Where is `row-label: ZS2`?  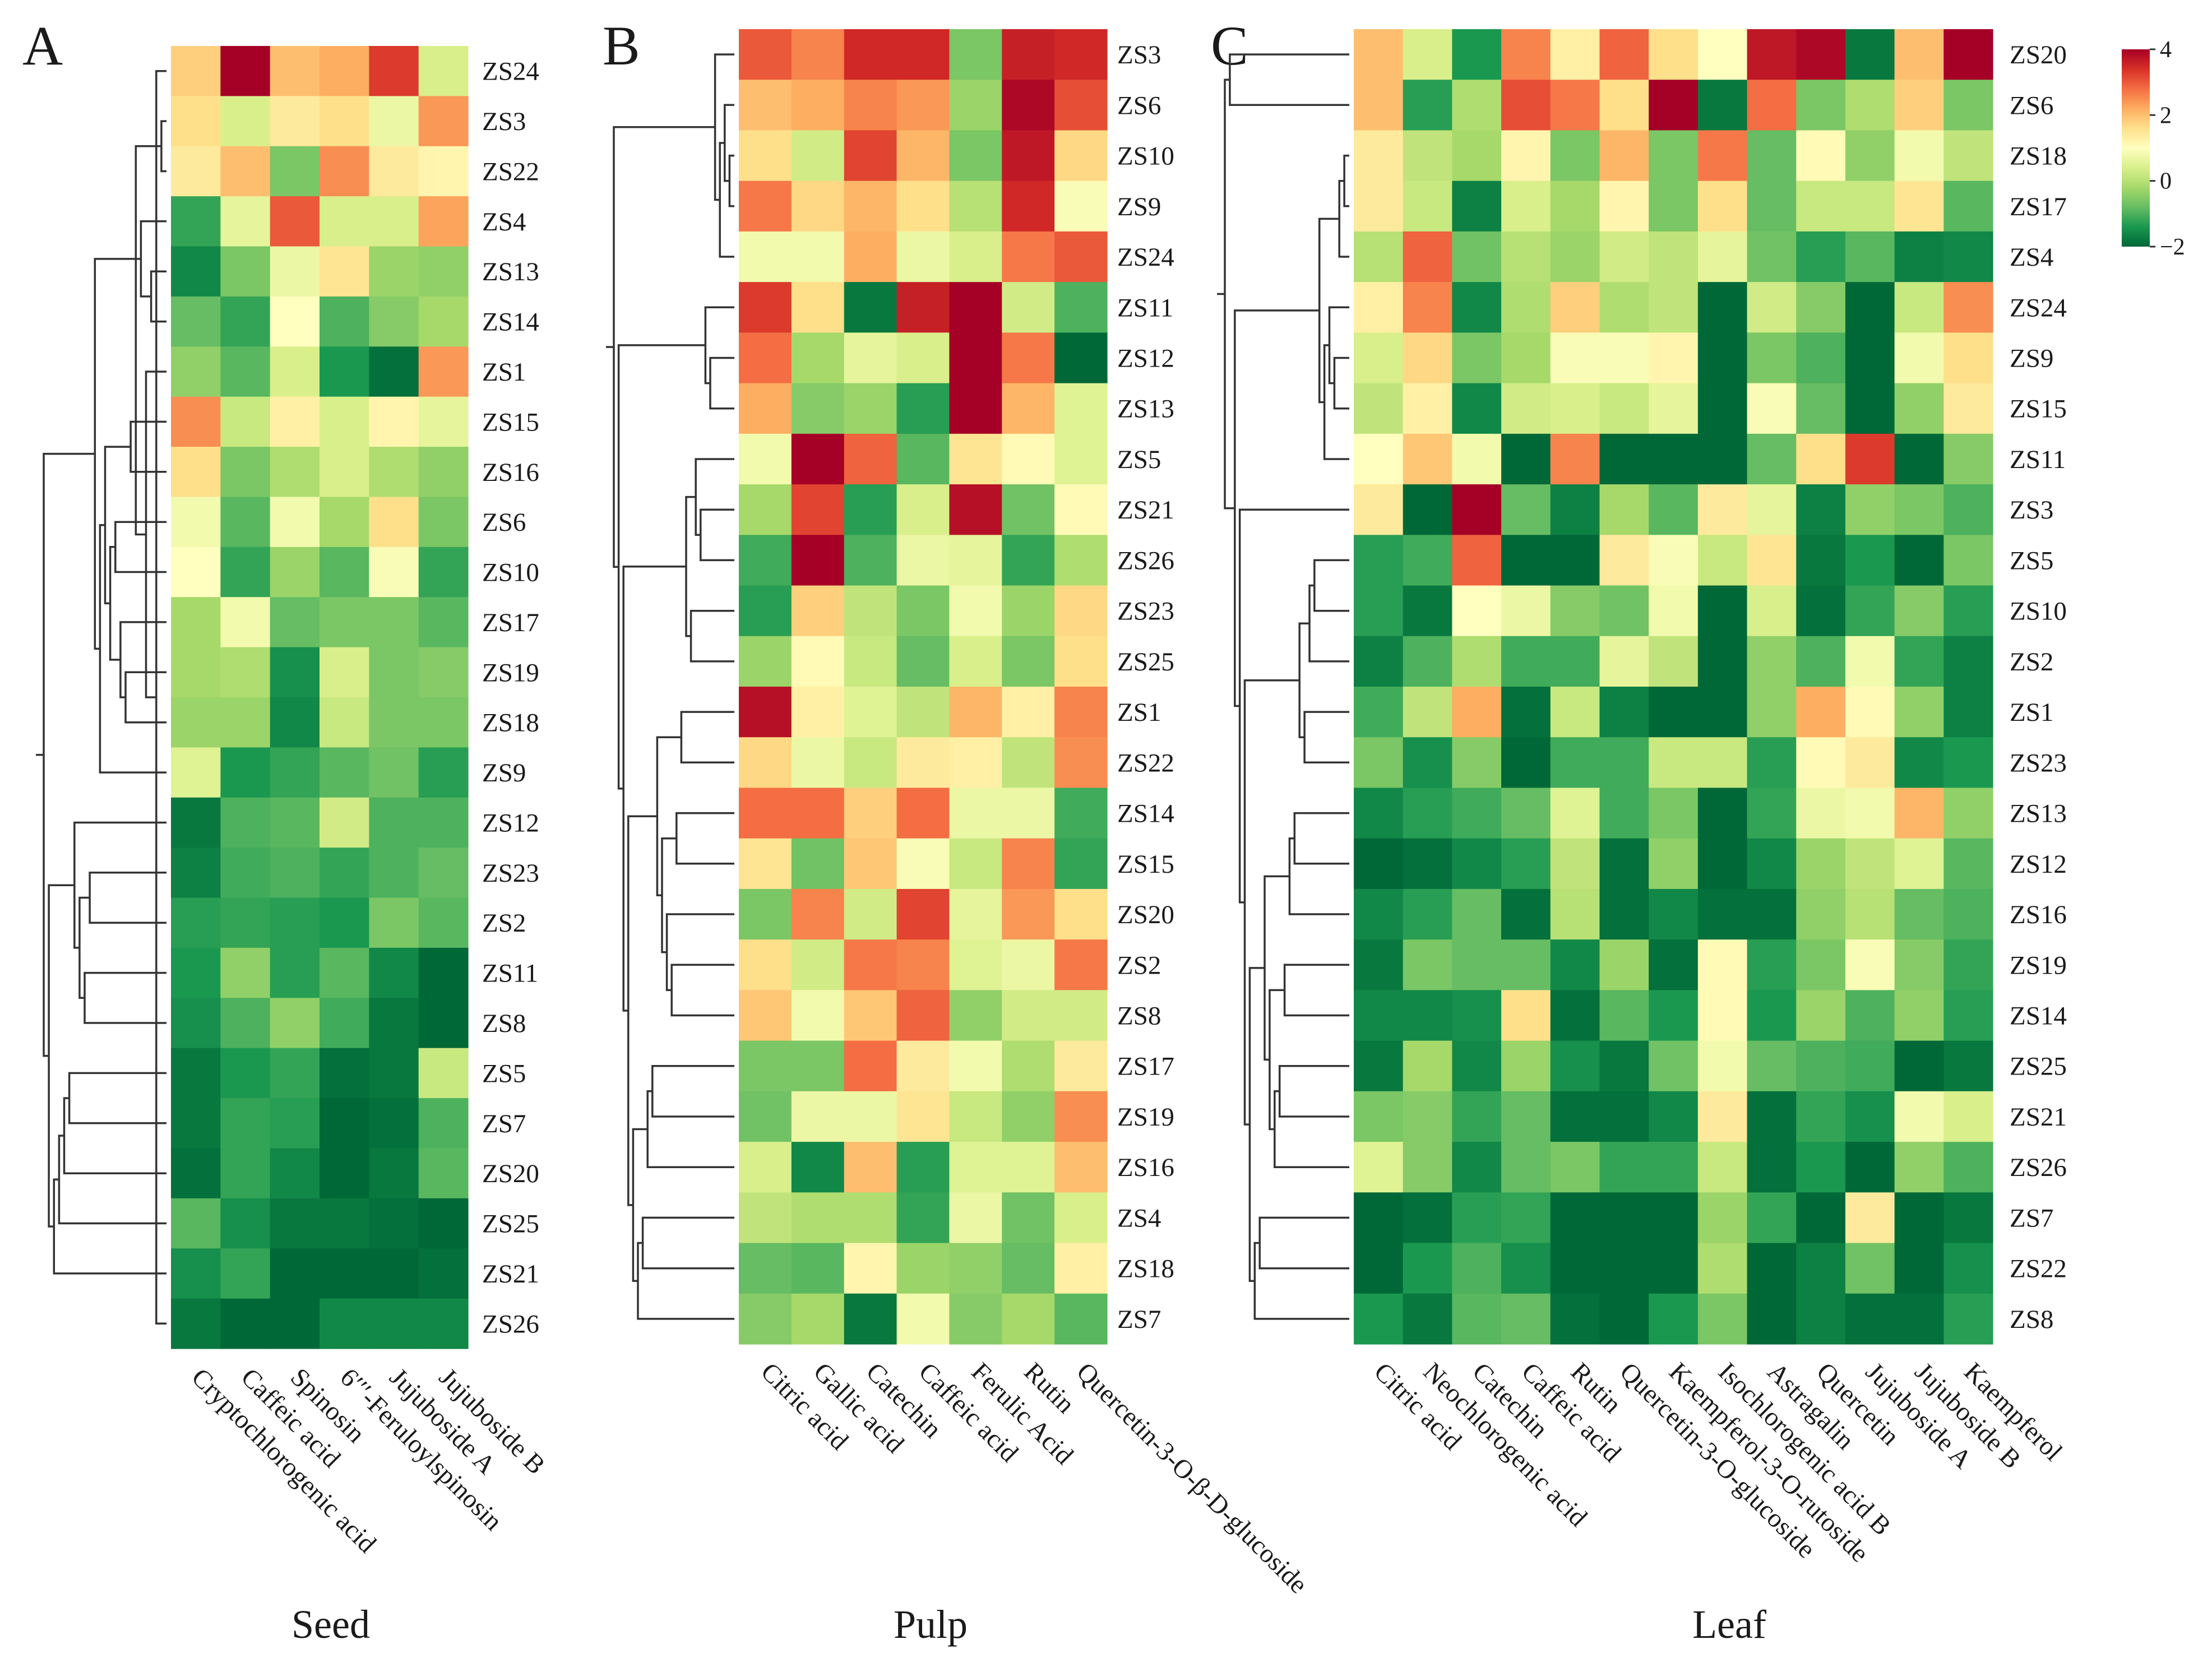
row-label: ZS2 is located at coordinates (504, 923).